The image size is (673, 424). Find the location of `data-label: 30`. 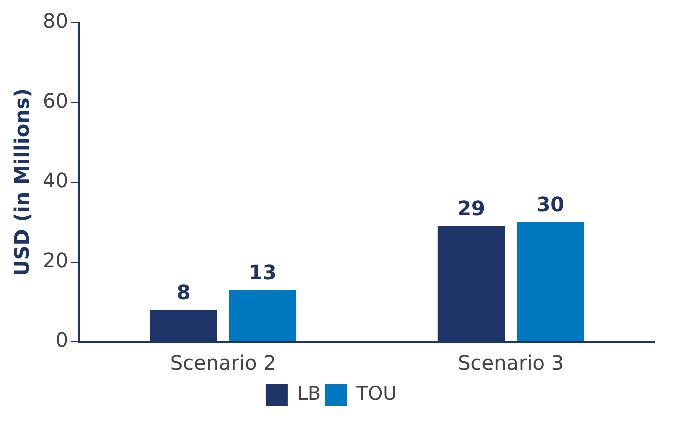

data-label: 30 is located at coordinates (550, 204).